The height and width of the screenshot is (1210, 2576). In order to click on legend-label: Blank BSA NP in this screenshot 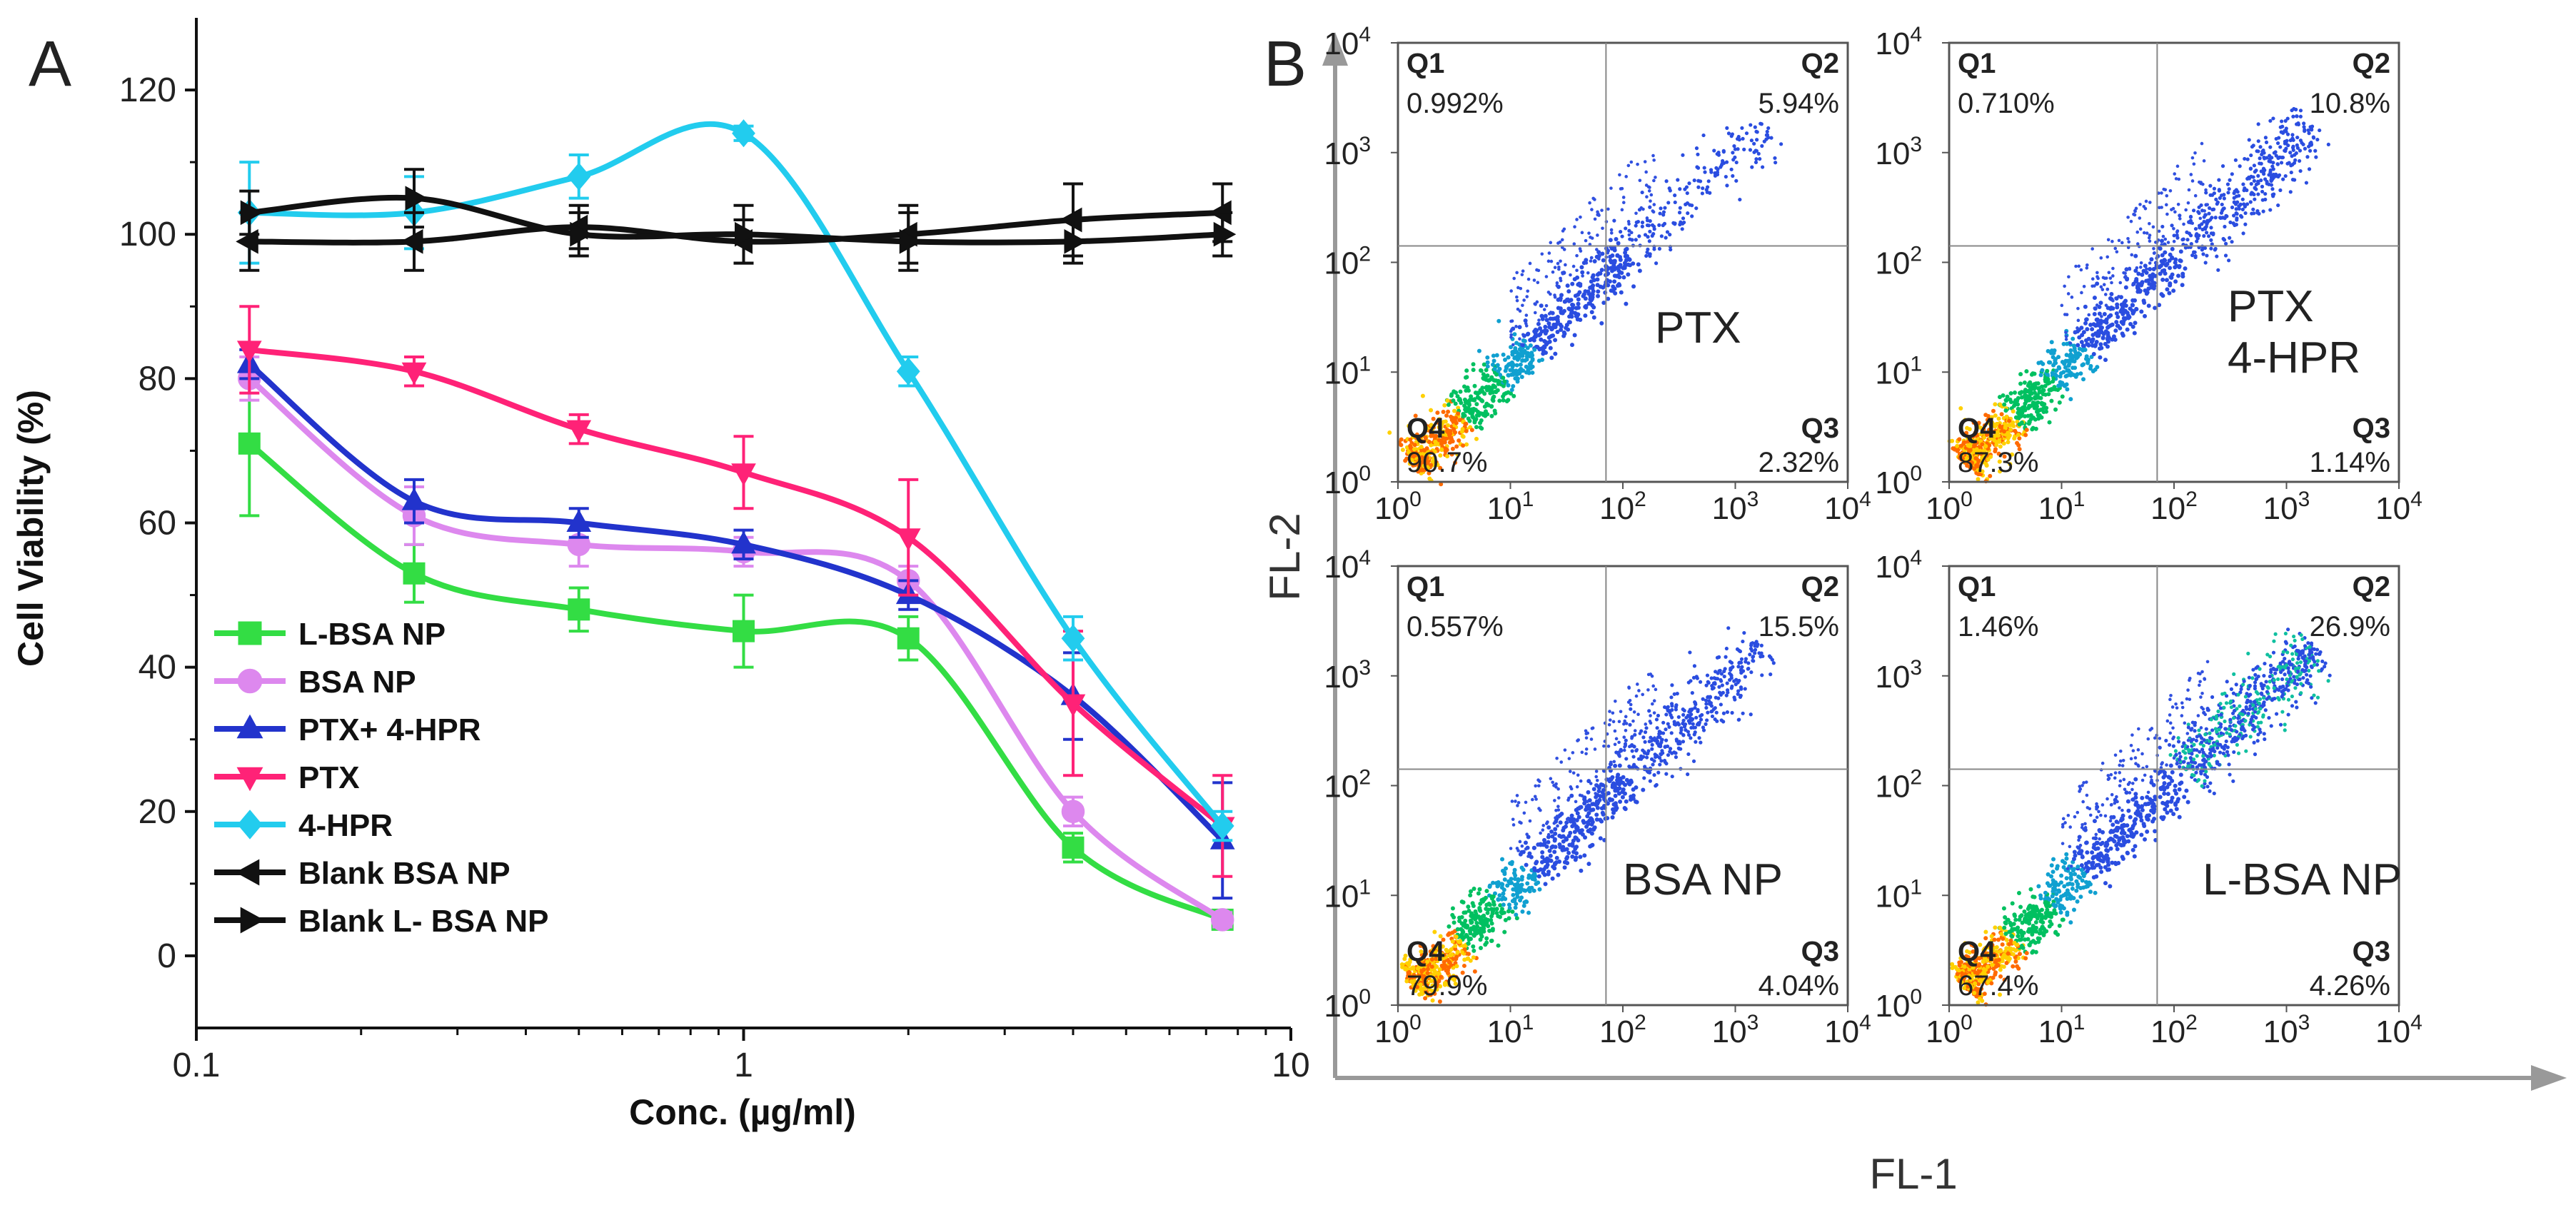, I will do `click(404, 873)`.